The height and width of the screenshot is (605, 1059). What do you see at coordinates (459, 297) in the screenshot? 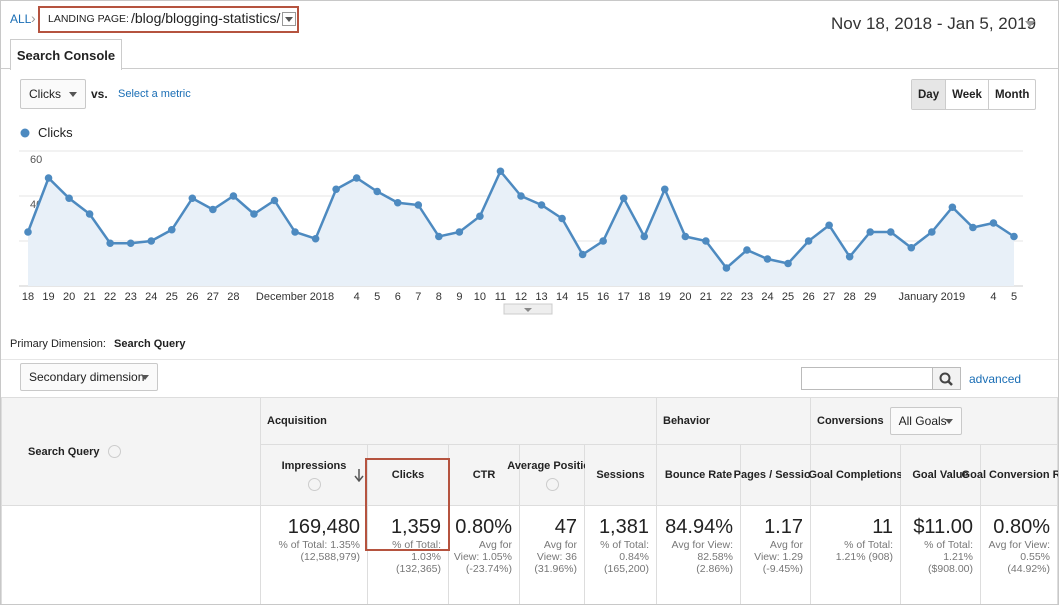
I see `x-tick-label: 9` at bounding box center [459, 297].